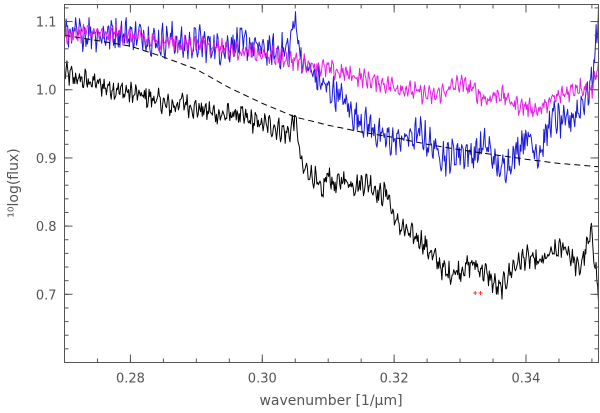 This screenshot has height=413, width=600. Describe the element at coordinates (130, 379) in the screenshot. I see `x-tick-label: 0.28` at that location.